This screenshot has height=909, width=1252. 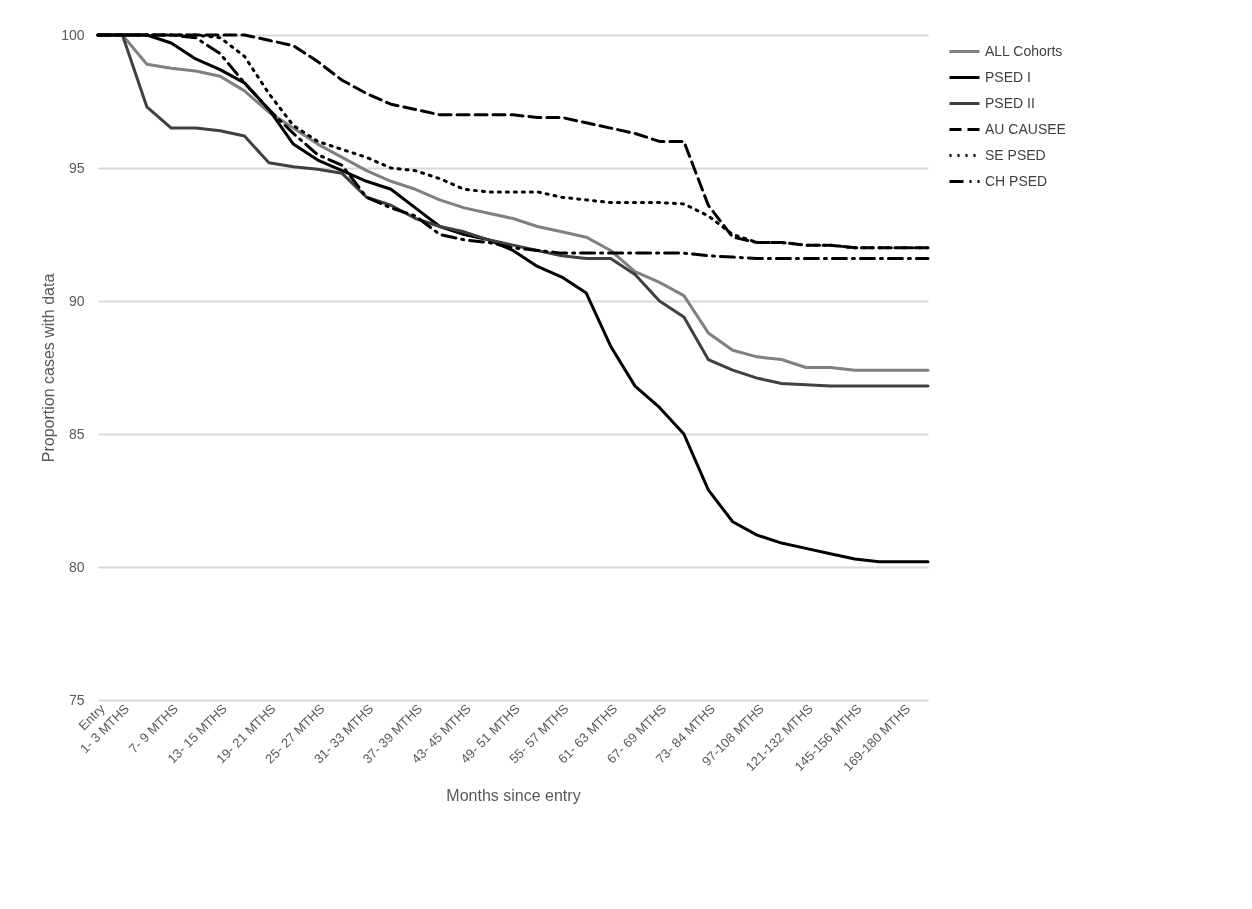 What do you see at coordinates (1008, 76) in the screenshot?
I see `legend-label: PSED I` at bounding box center [1008, 76].